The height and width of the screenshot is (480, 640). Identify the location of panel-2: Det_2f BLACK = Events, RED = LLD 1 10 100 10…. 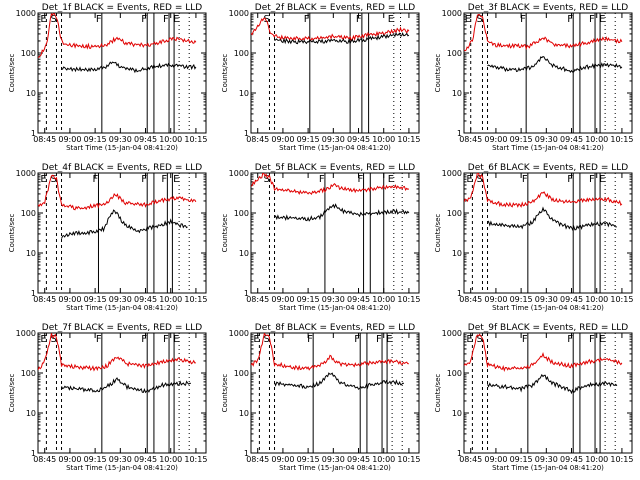
(320, 77).